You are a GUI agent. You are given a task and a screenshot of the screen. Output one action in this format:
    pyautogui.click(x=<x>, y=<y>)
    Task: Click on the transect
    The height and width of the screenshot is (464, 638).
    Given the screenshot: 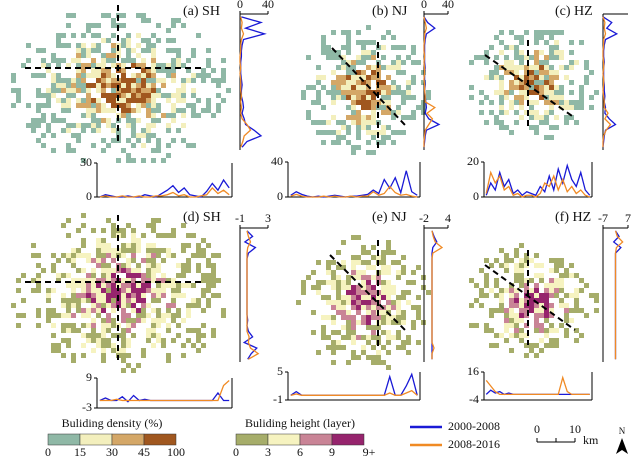 What is the action you would take?
    pyautogui.click(x=368, y=86)
    